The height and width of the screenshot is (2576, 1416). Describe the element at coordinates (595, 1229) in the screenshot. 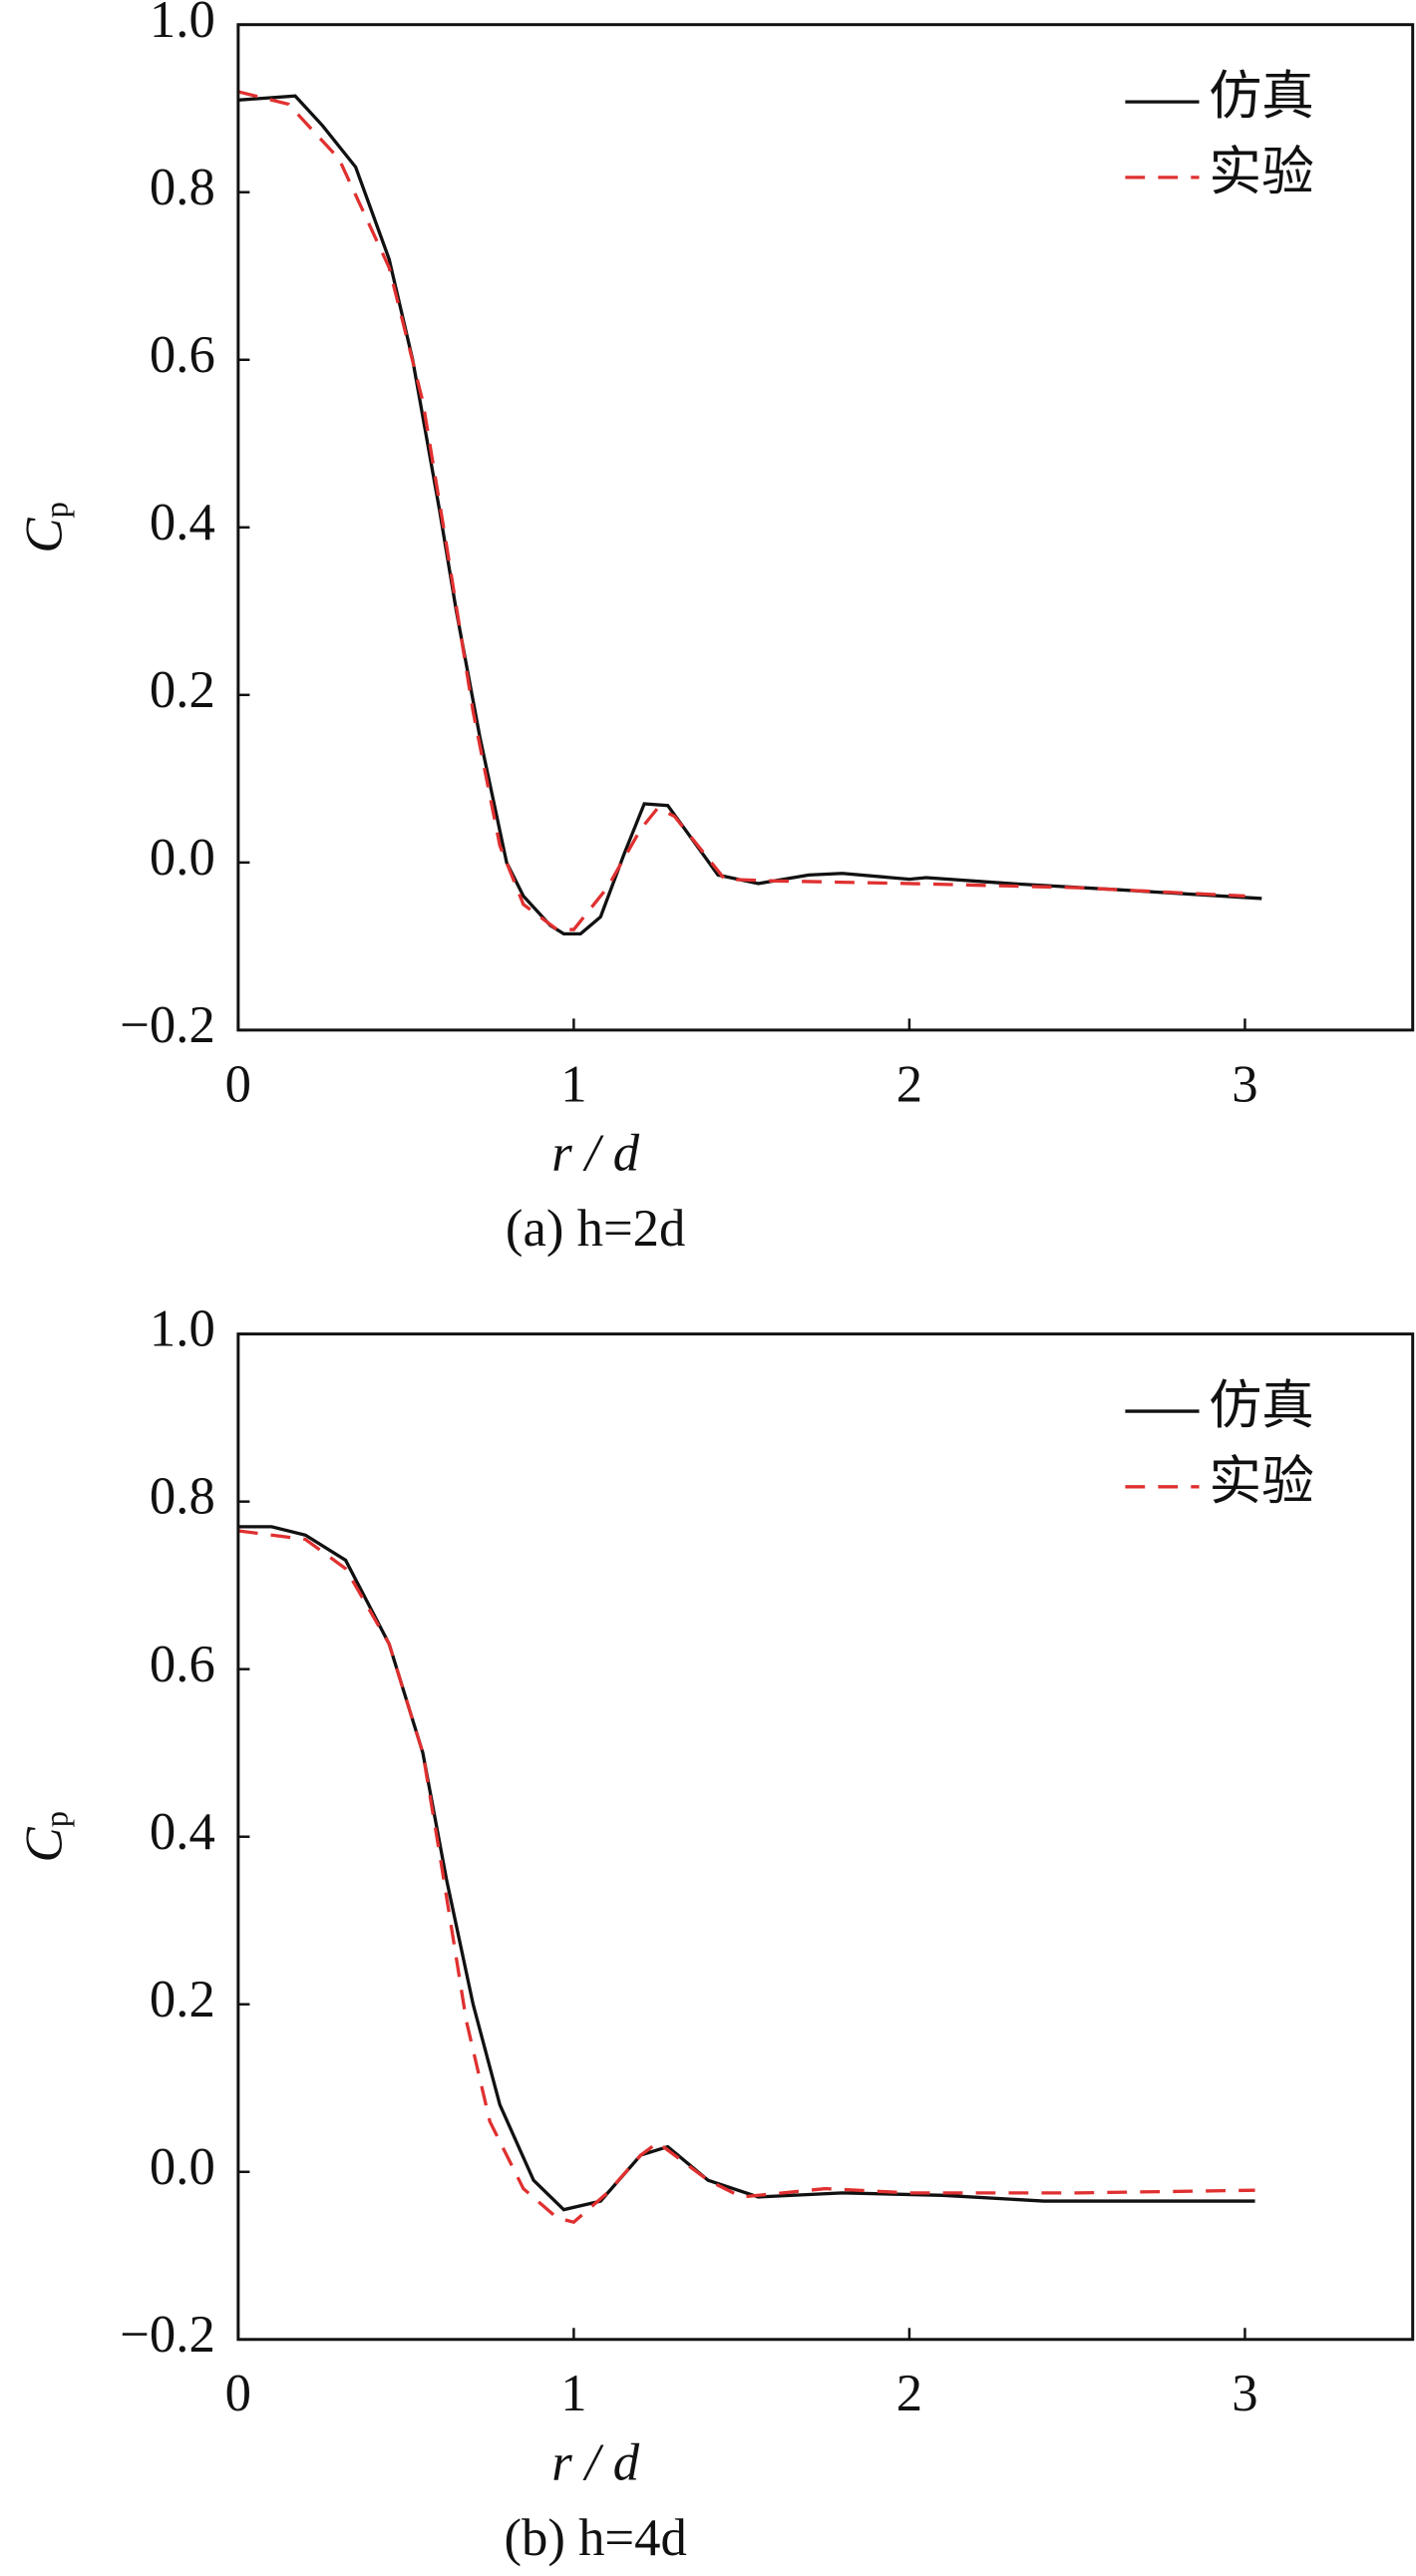

I see `caption: (a) h=2d` at that location.